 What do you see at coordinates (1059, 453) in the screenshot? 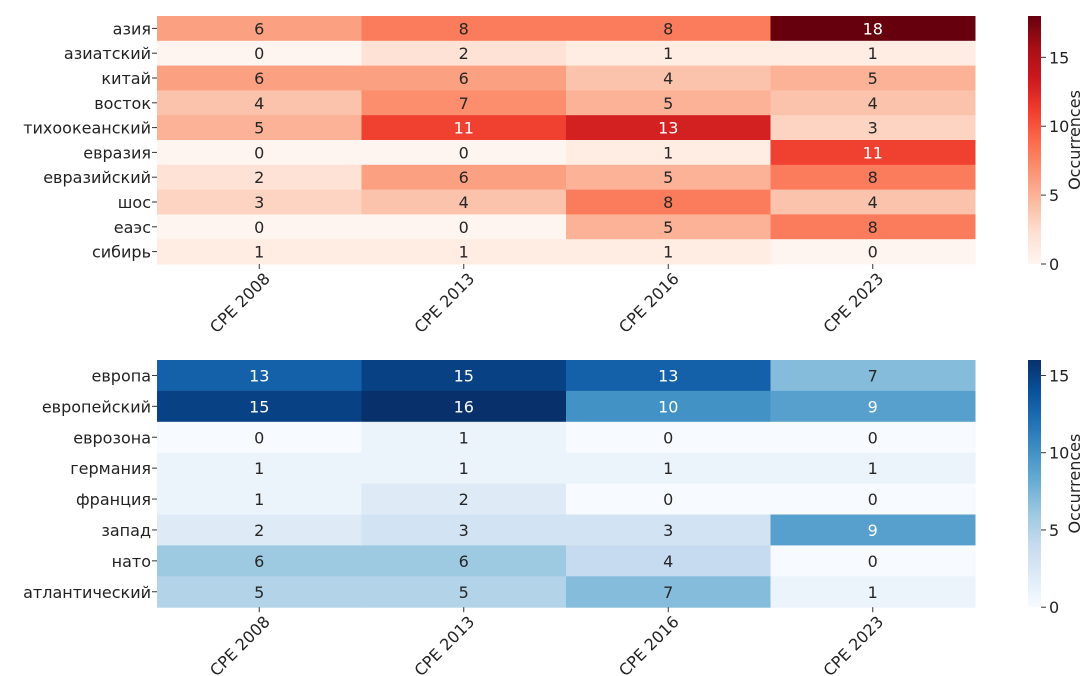
I see `colorbar-tick-label: 10` at bounding box center [1059, 453].